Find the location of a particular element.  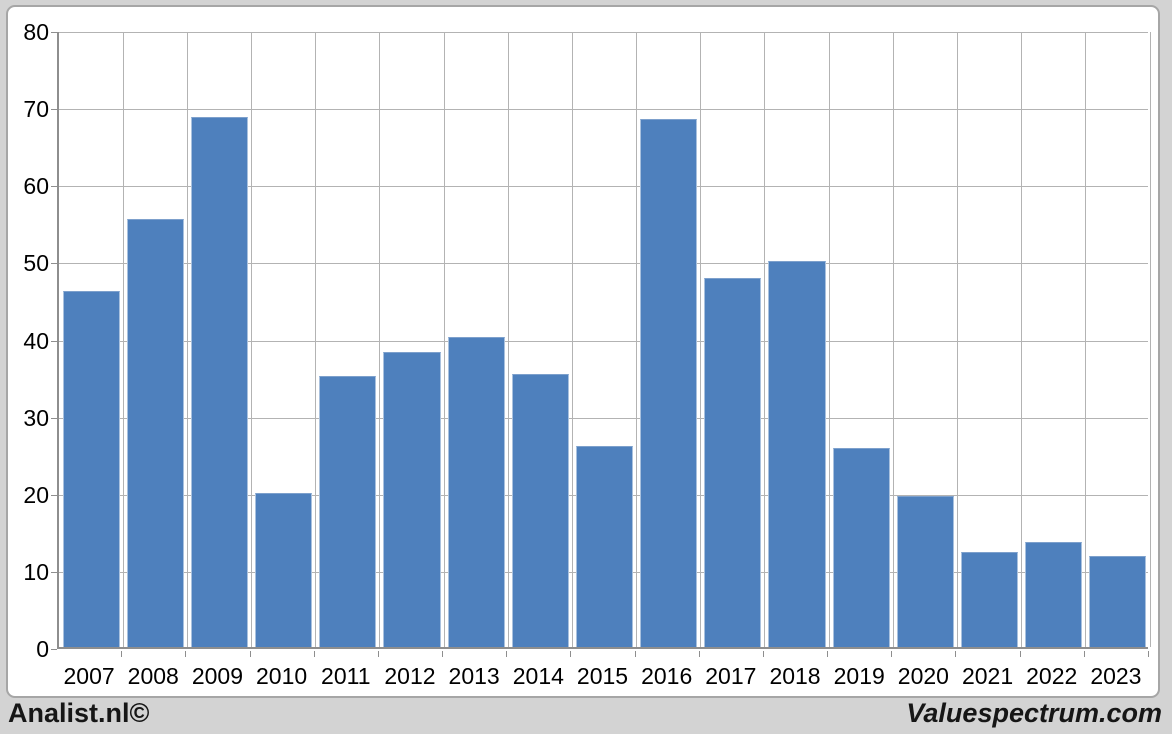

bar-2023 is located at coordinates (1118, 601).